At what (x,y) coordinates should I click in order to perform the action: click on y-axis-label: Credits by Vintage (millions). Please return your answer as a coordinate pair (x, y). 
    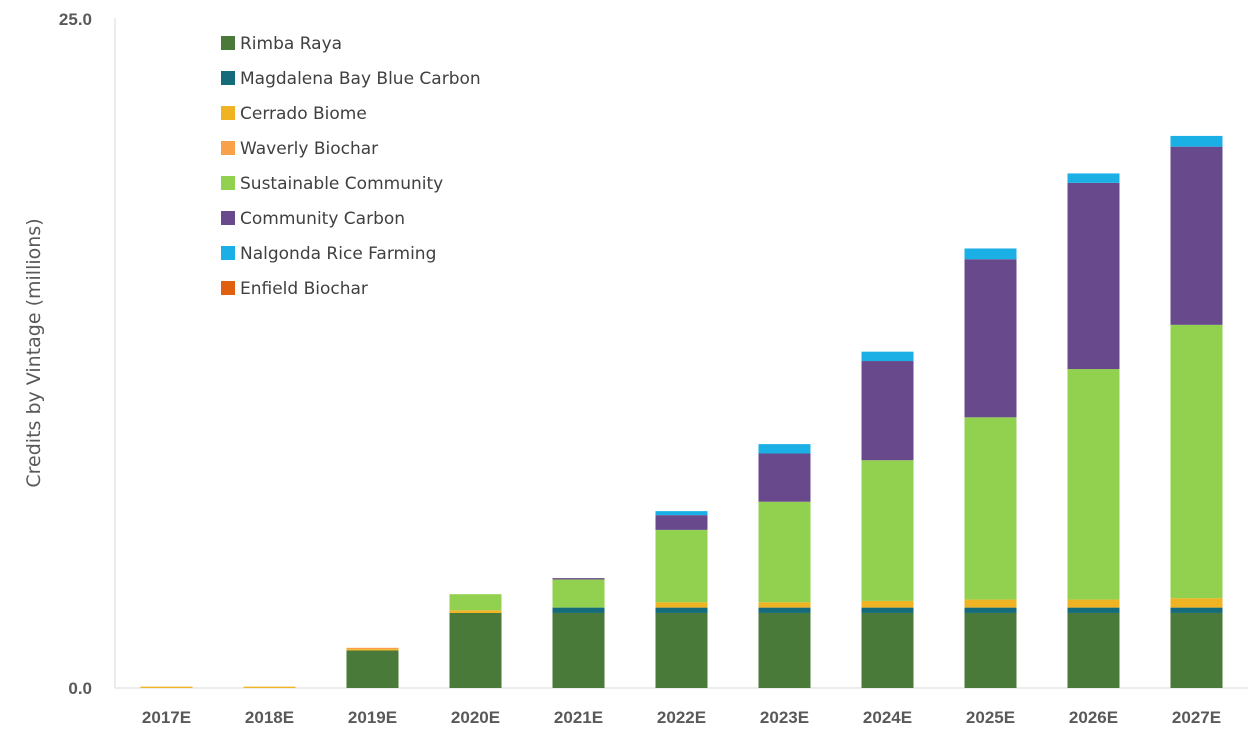
    Looking at the image, I should click on (34, 352).